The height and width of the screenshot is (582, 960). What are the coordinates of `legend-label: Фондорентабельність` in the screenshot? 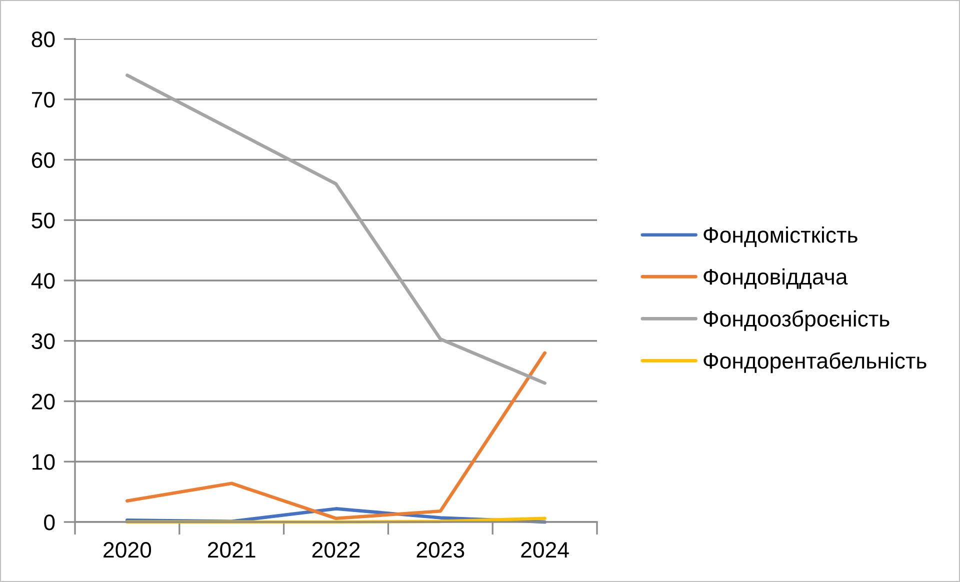 It's located at (815, 363).